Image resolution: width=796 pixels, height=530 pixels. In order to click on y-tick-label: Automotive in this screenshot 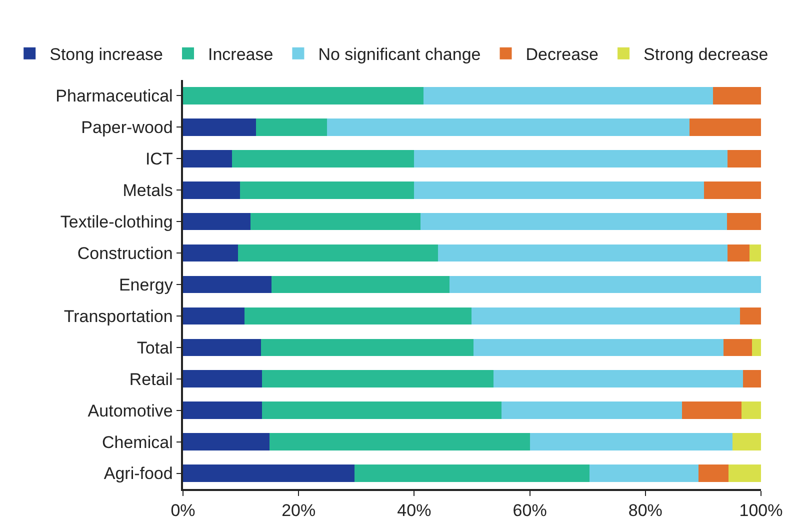, I will do `click(130, 410)`.